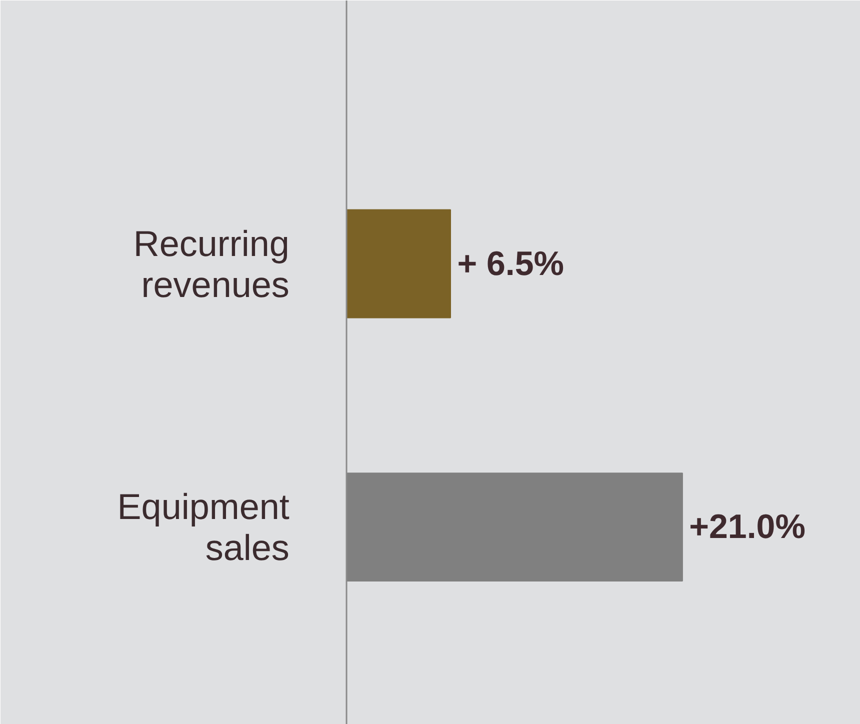 The height and width of the screenshot is (724, 860). Describe the element at coordinates (510, 263) in the screenshot. I see `data-label: + 6.5%` at that location.